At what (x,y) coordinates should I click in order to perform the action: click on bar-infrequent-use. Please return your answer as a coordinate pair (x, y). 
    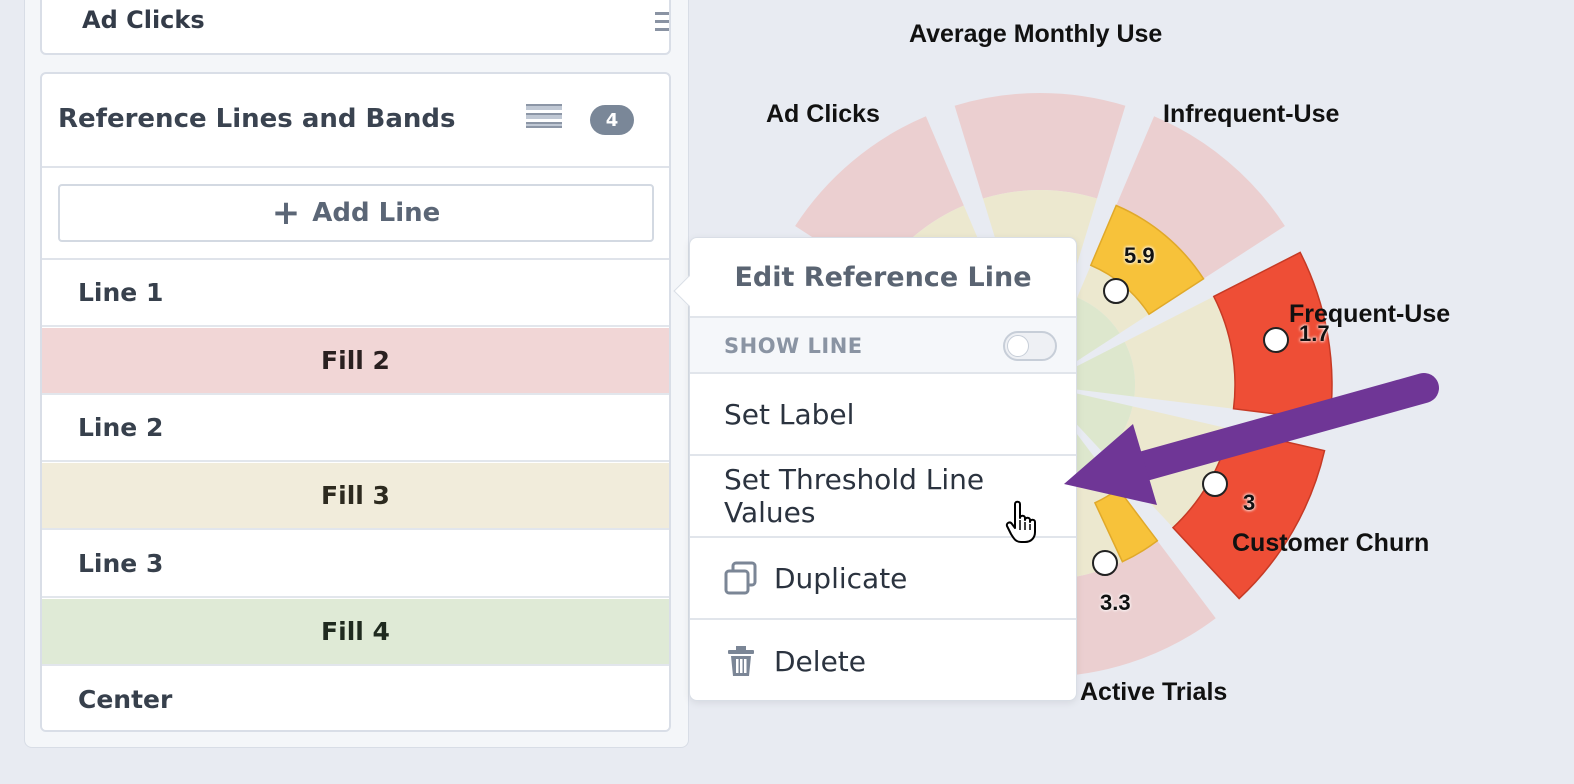
    Looking at the image, I should click on (1147, 260).